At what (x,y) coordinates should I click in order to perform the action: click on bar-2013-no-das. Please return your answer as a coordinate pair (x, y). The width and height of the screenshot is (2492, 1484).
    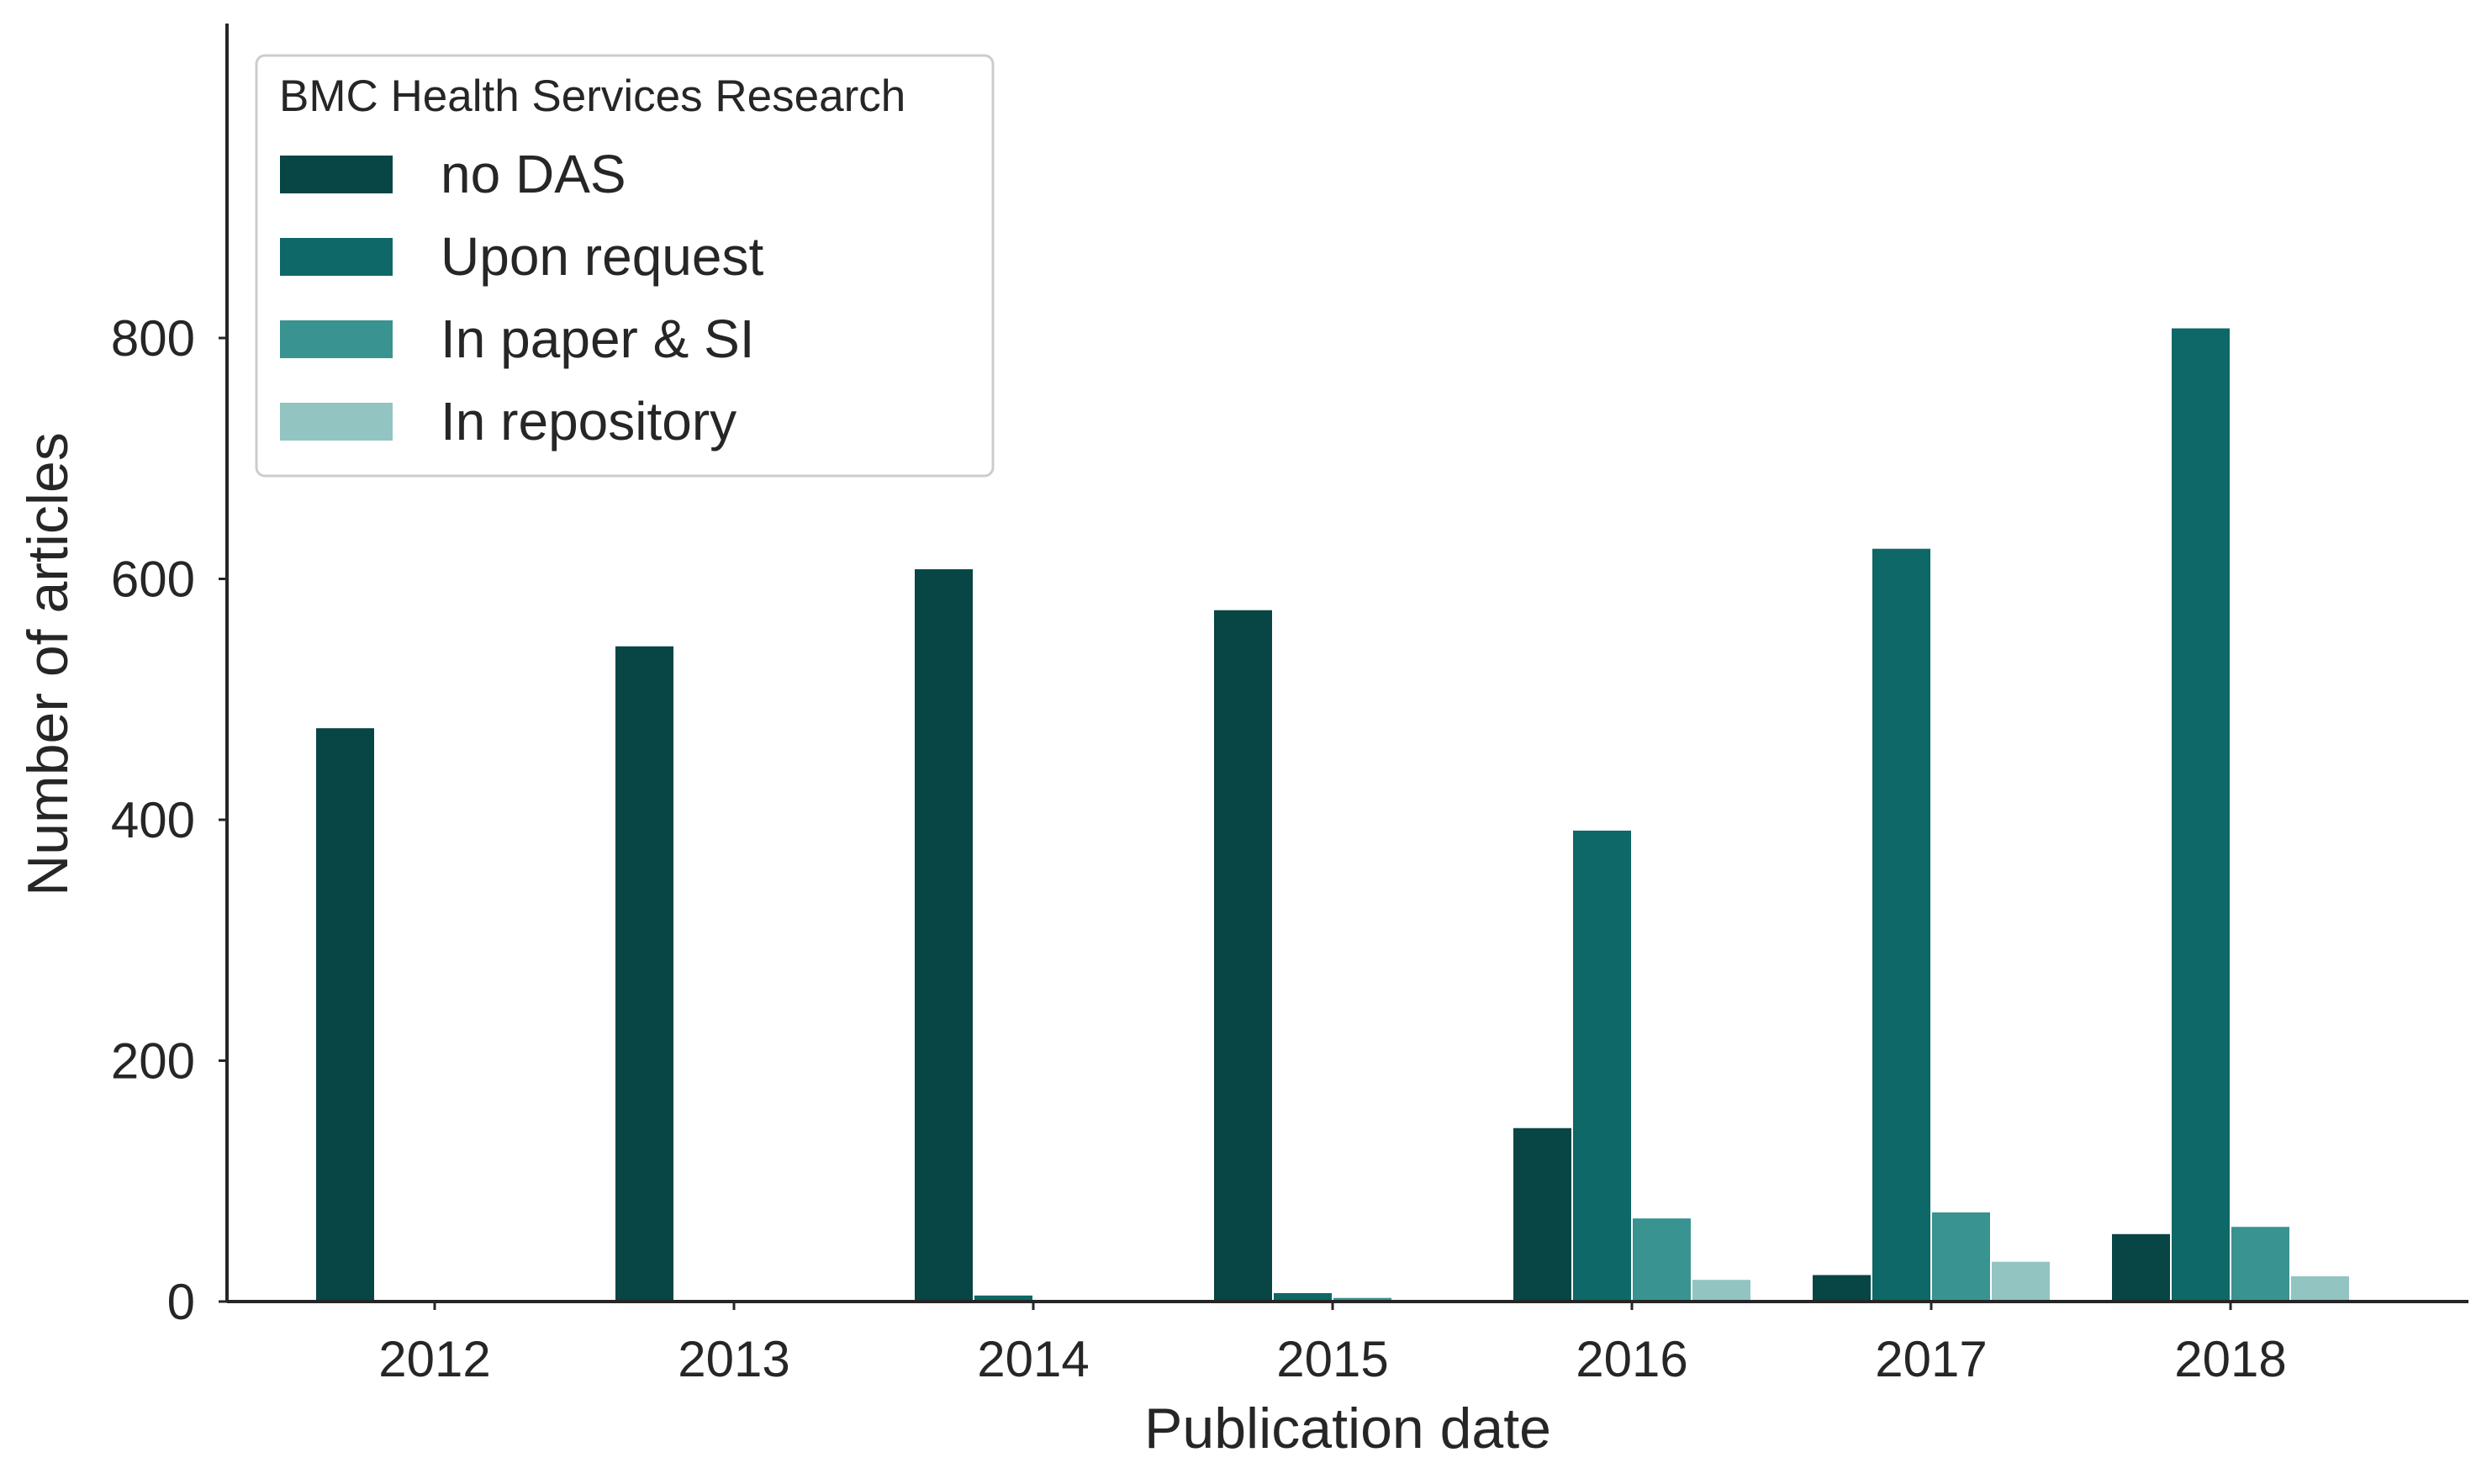
    Looking at the image, I should click on (644, 974).